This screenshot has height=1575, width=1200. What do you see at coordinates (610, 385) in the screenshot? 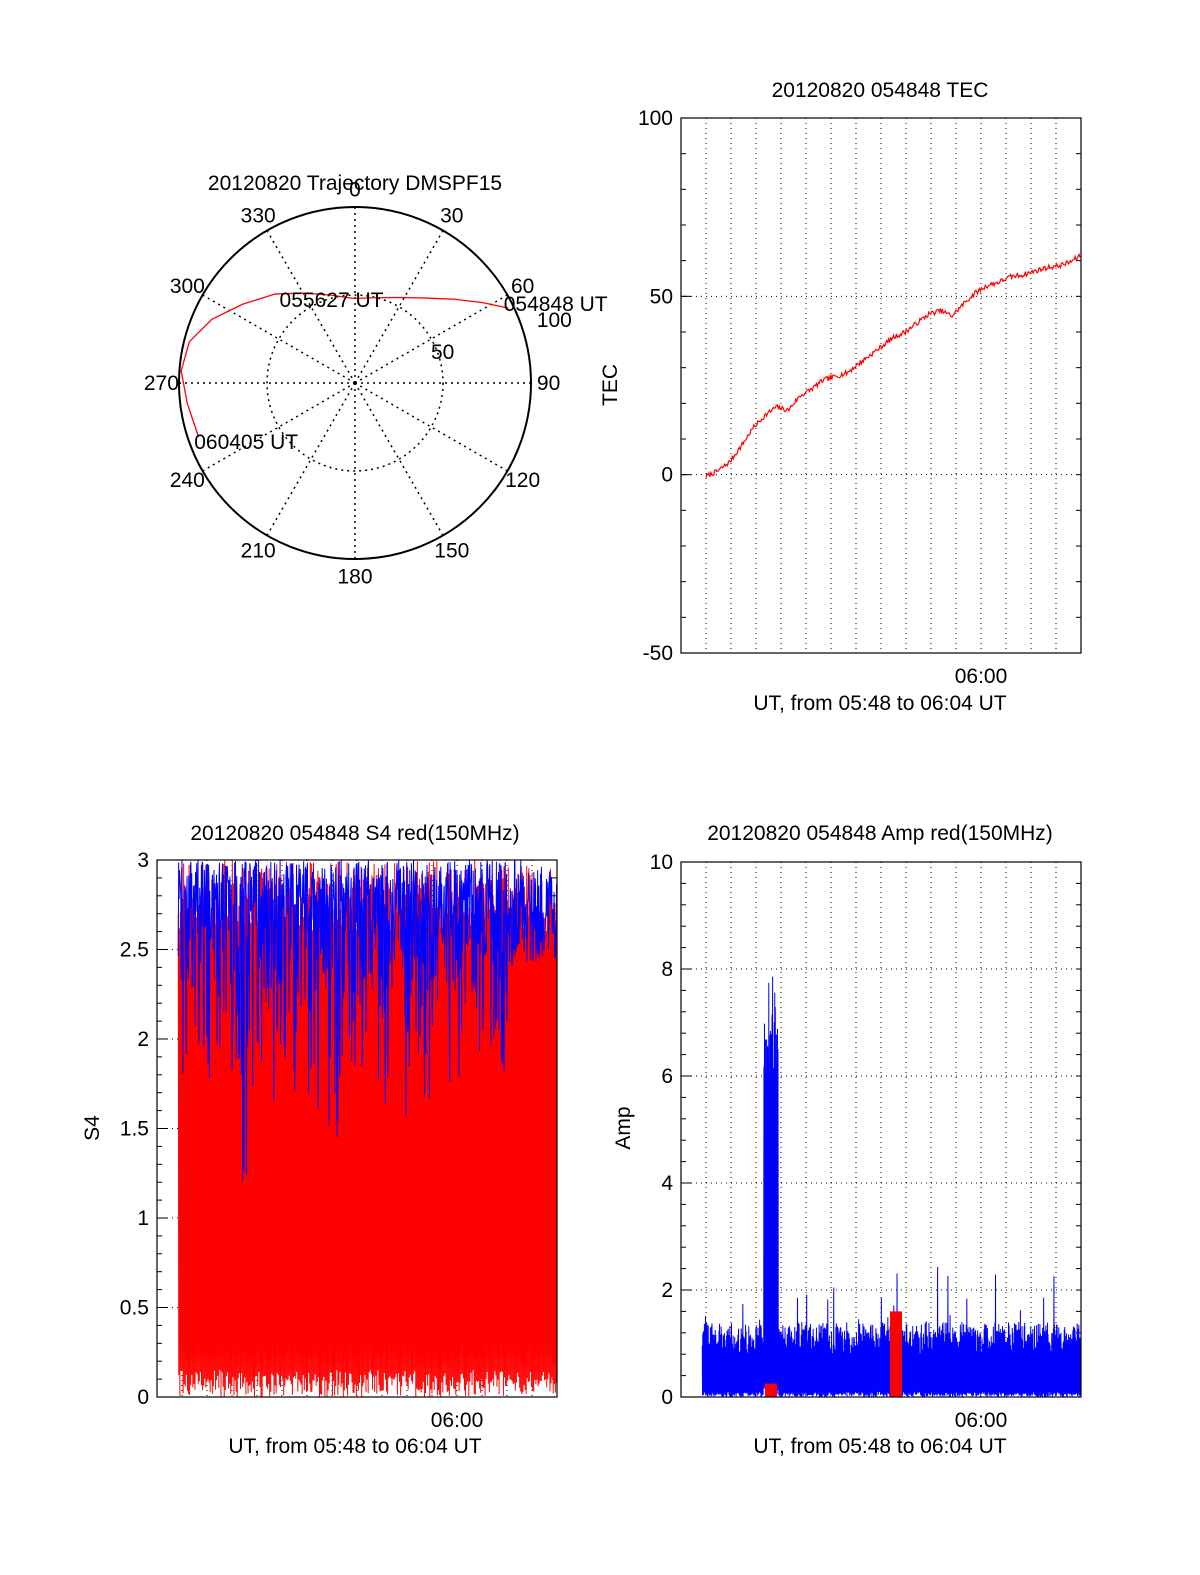
I see `tec-ylabel: TEC` at bounding box center [610, 385].